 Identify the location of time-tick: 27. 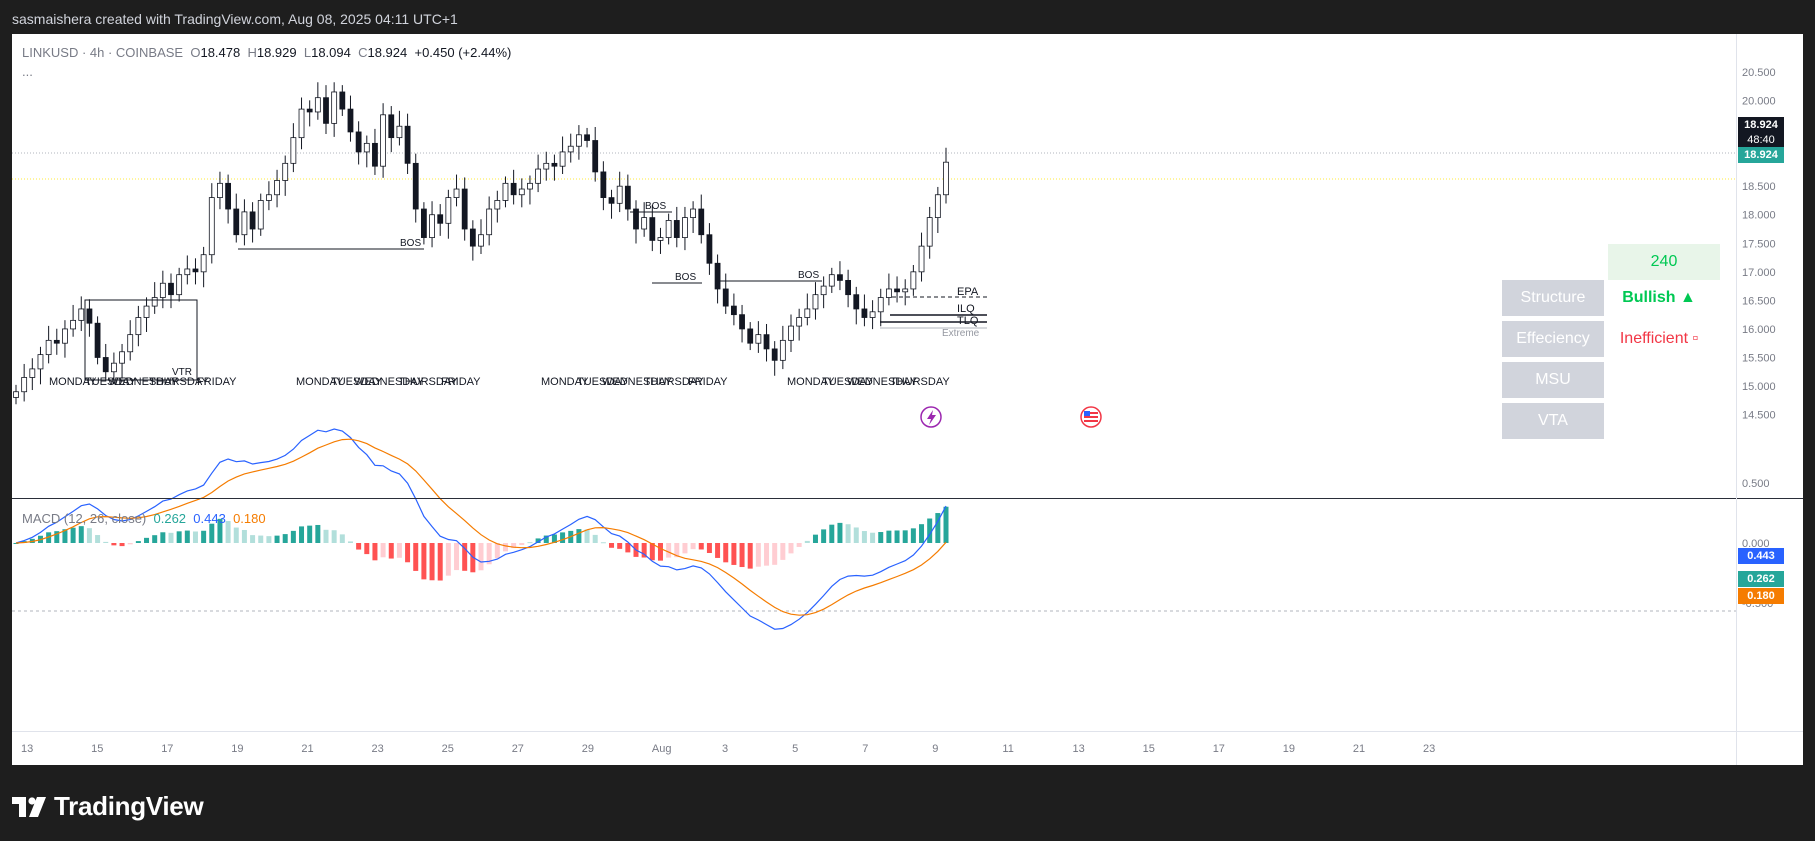
(518, 749).